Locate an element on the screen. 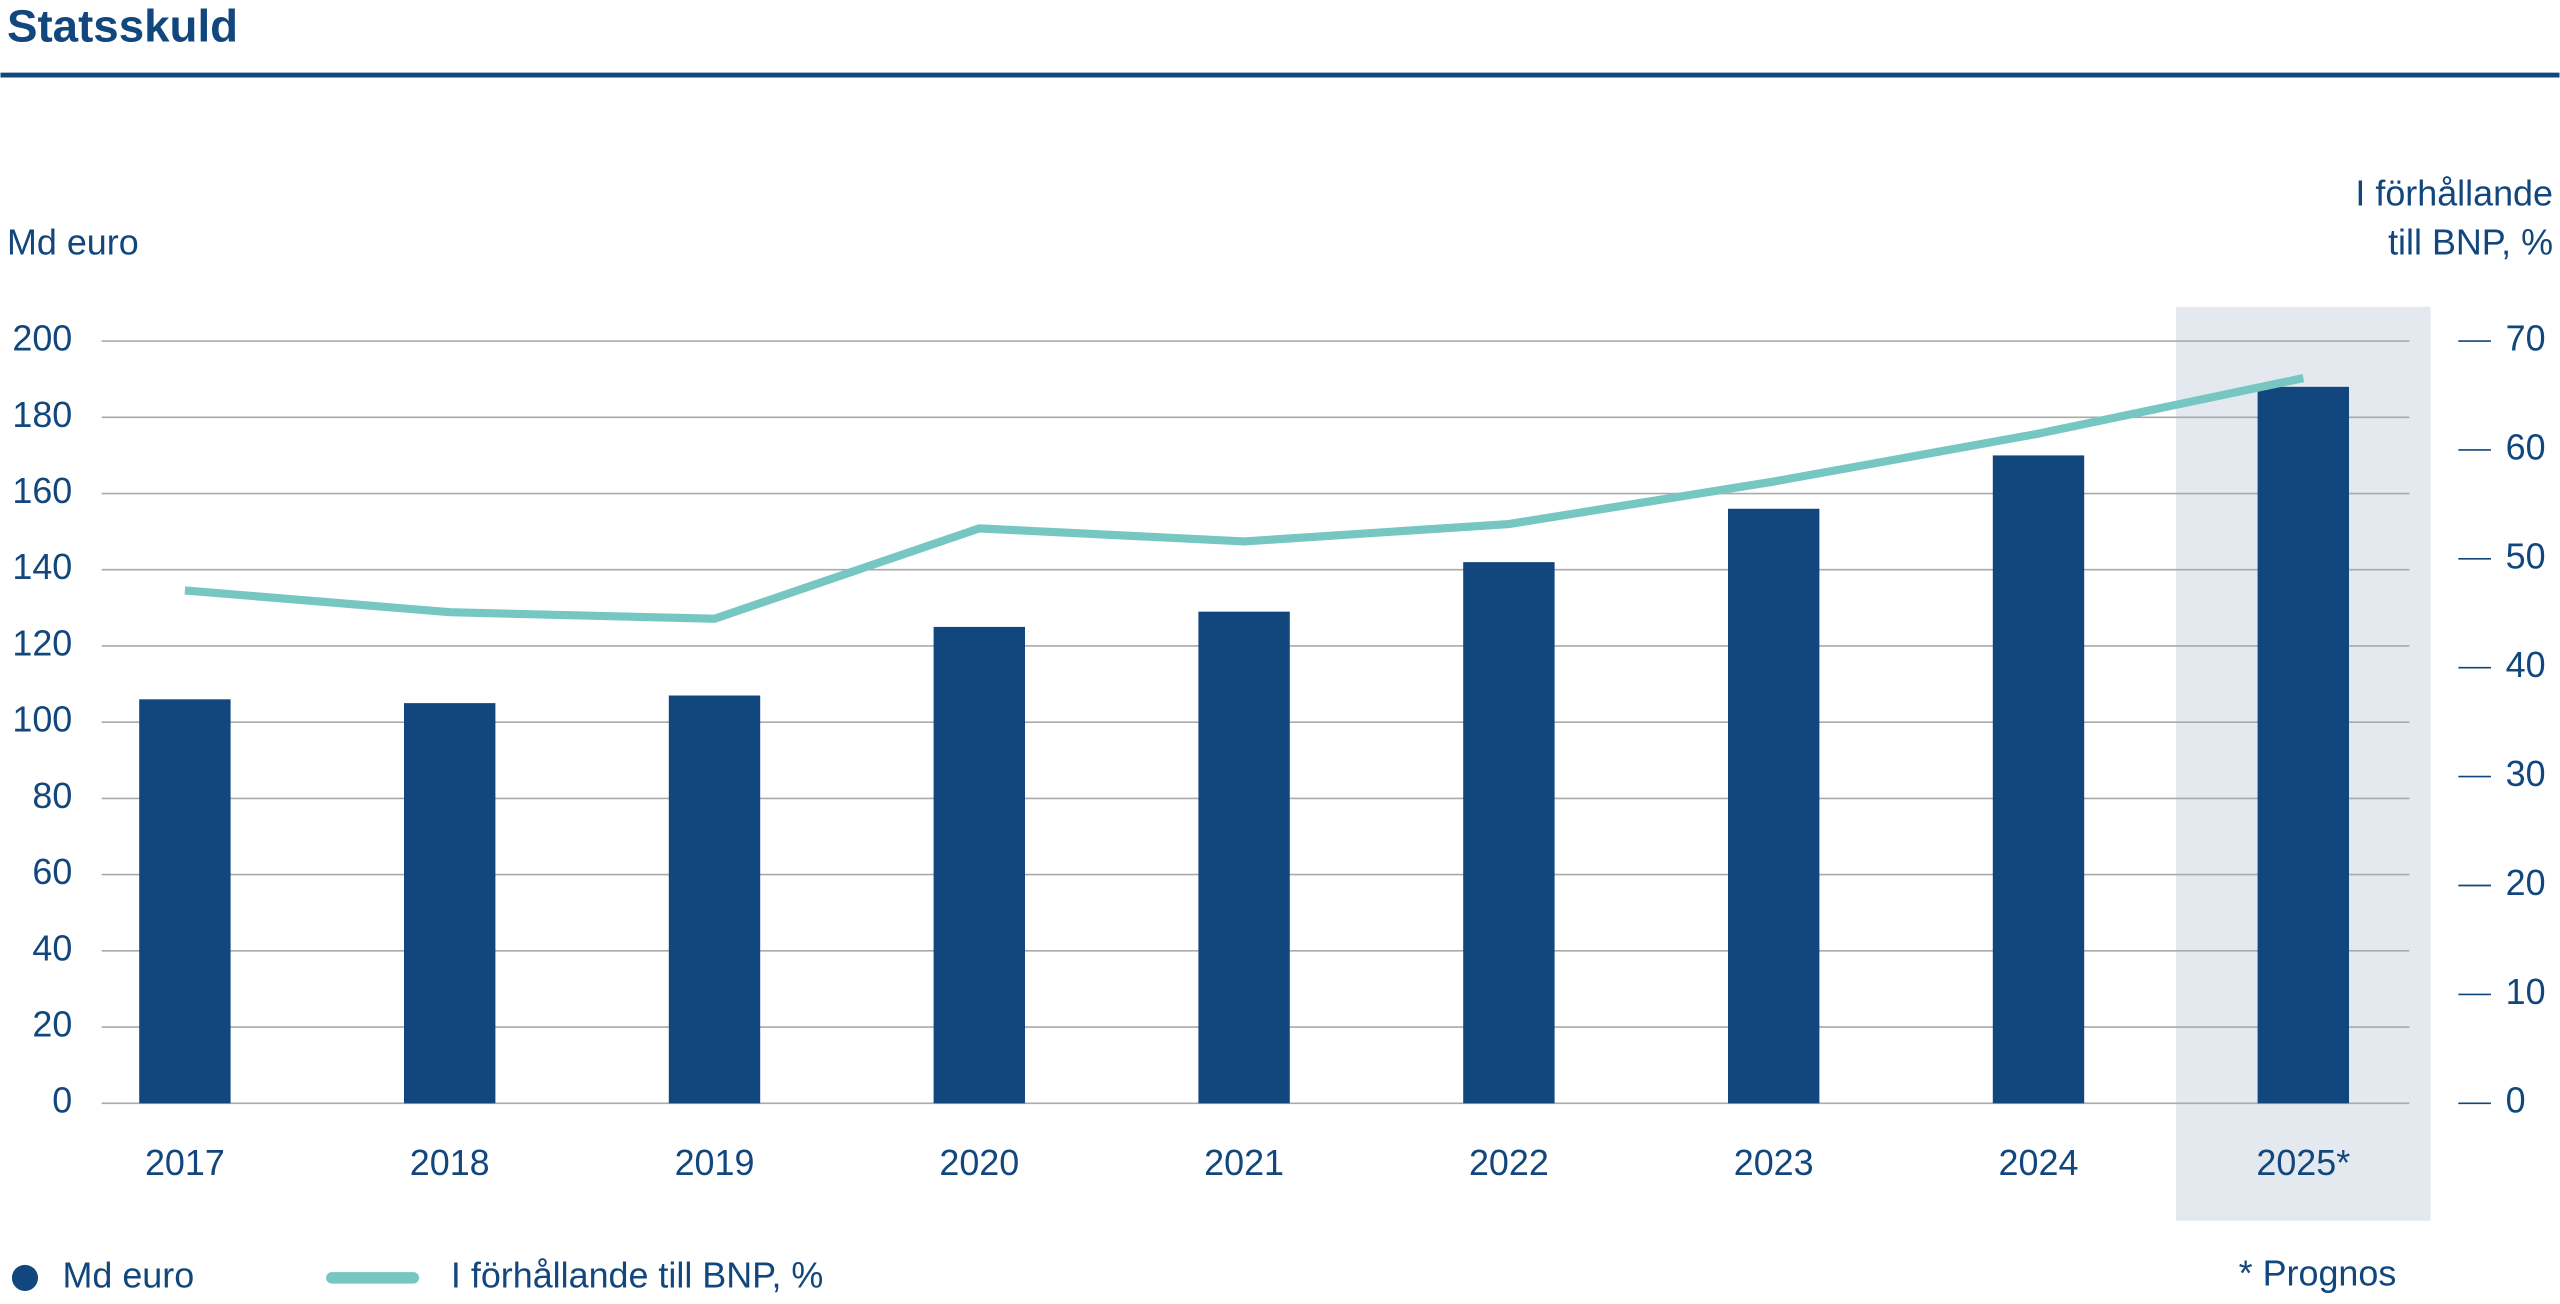 This screenshot has width=2560, height=1304. x-tick-label: 2022 is located at coordinates (1509, 1163).